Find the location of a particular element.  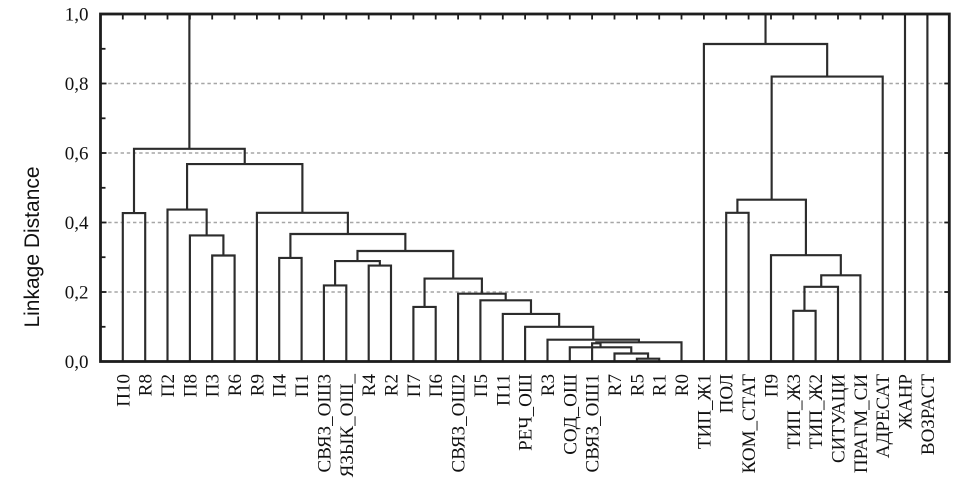

svg-text: П11 is located at coordinates (503, 390).